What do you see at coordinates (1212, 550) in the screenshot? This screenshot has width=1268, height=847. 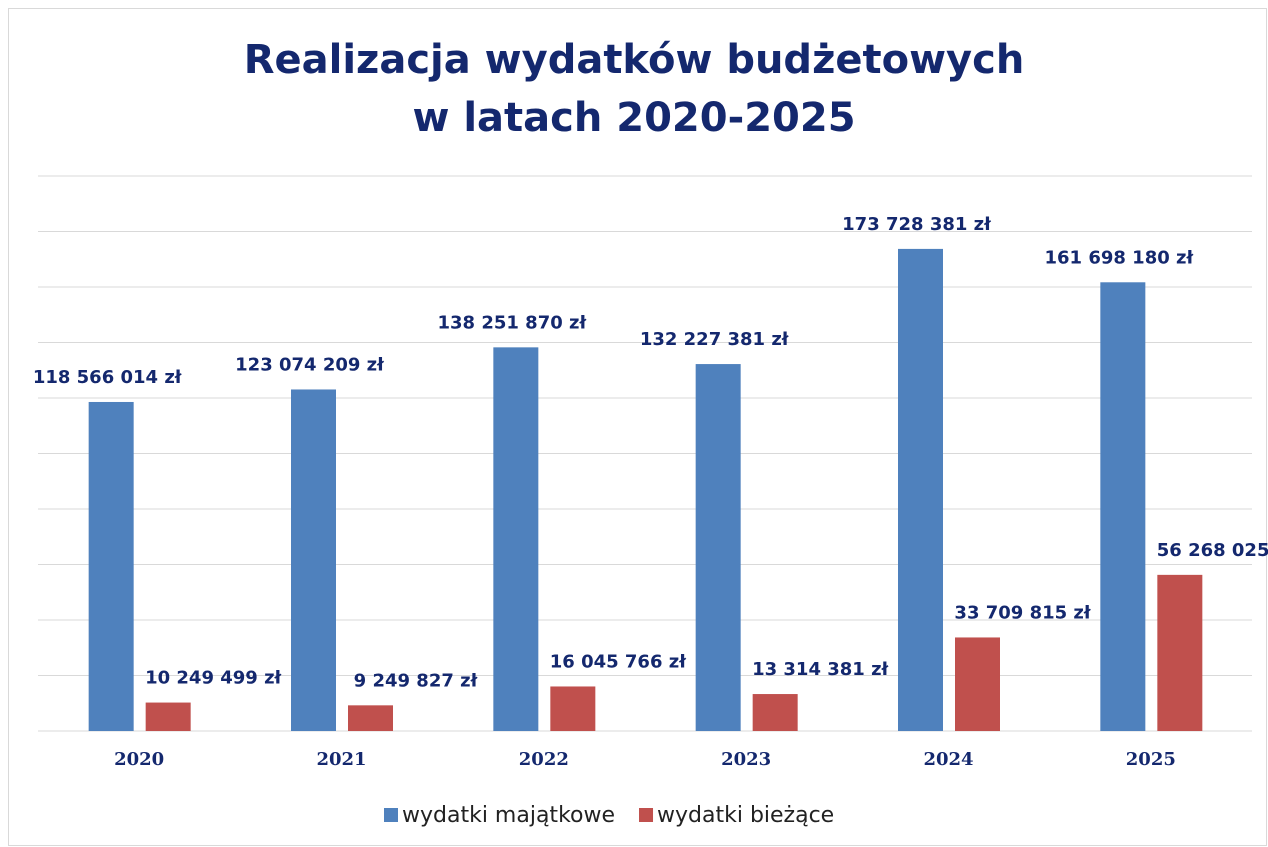 I see `data-label: 56 268 025 zł` at bounding box center [1212, 550].